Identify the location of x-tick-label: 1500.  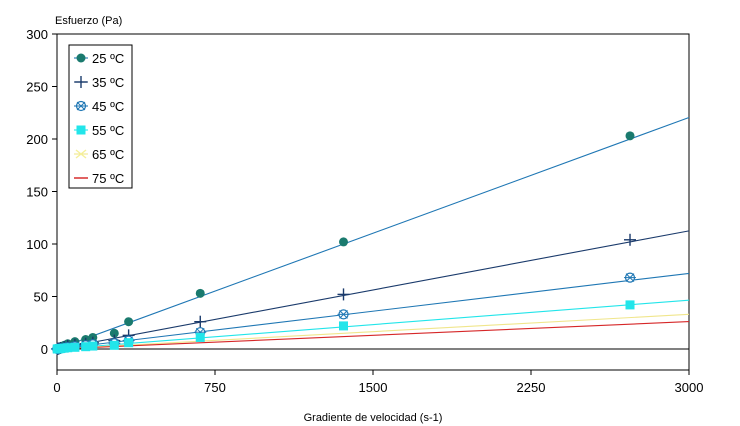
(373, 387).